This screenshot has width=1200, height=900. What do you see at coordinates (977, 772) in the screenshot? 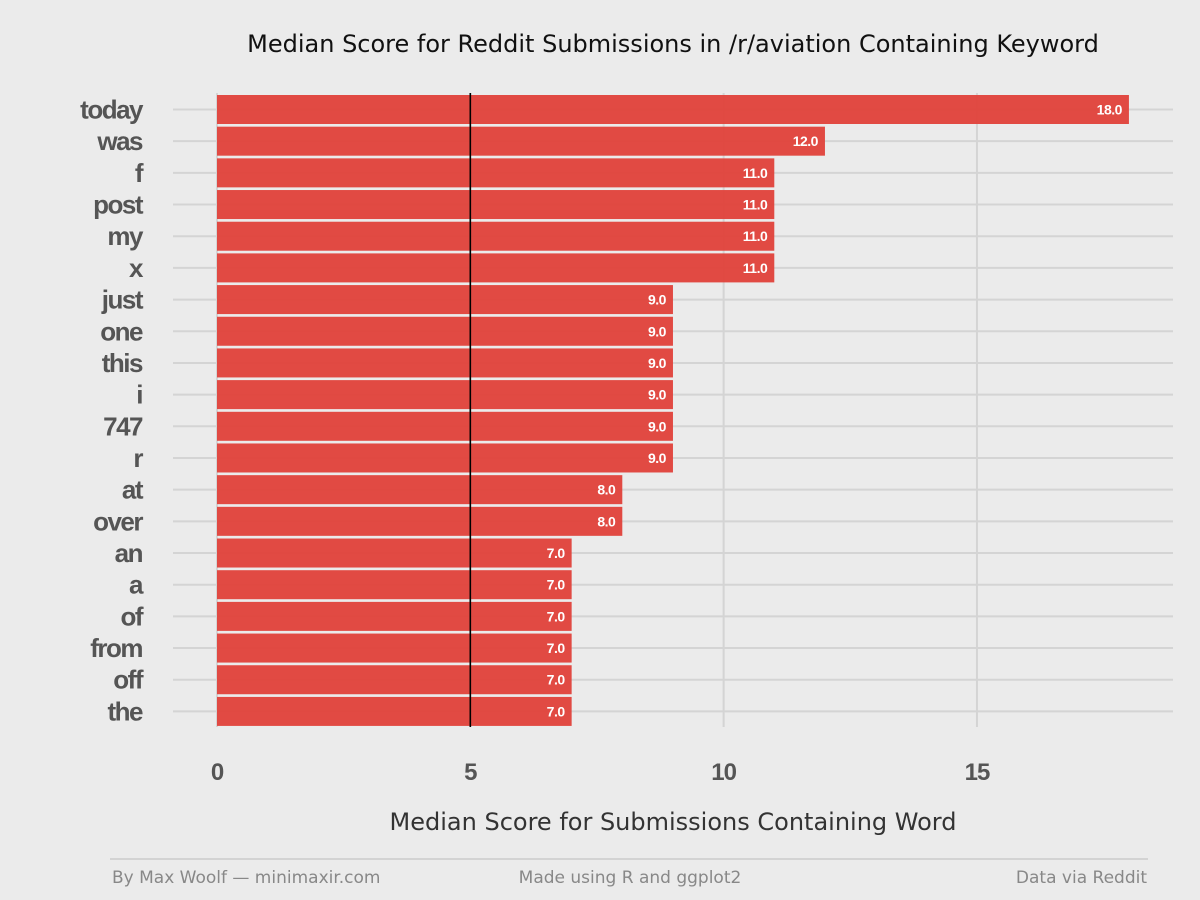
I see `x-tick-label: 15` at bounding box center [977, 772].